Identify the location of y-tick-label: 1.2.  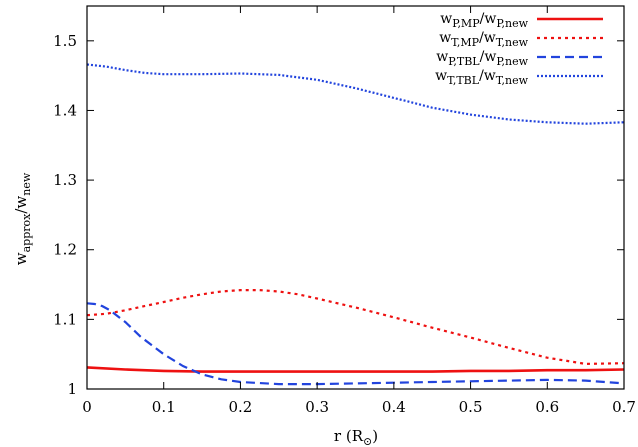
(65, 250).